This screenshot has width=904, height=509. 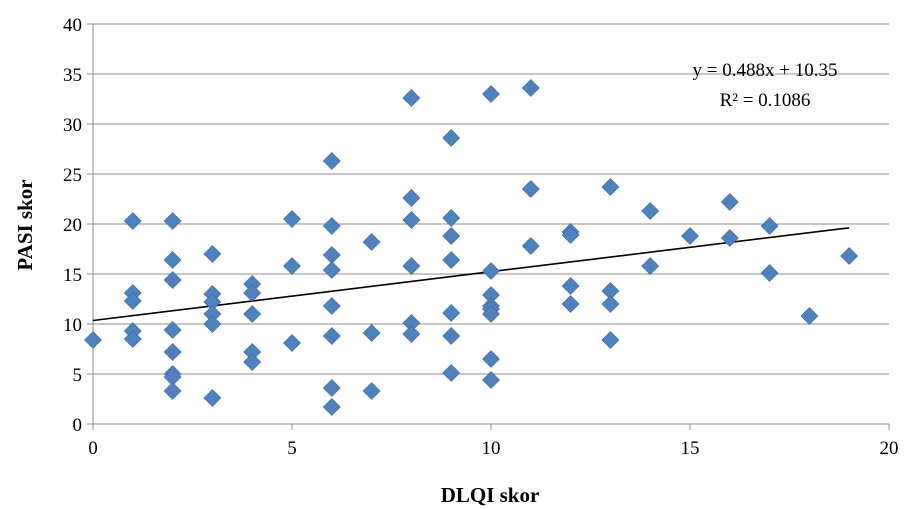 I want to click on x-tick-label-0: 0, so click(x=93, y=448).